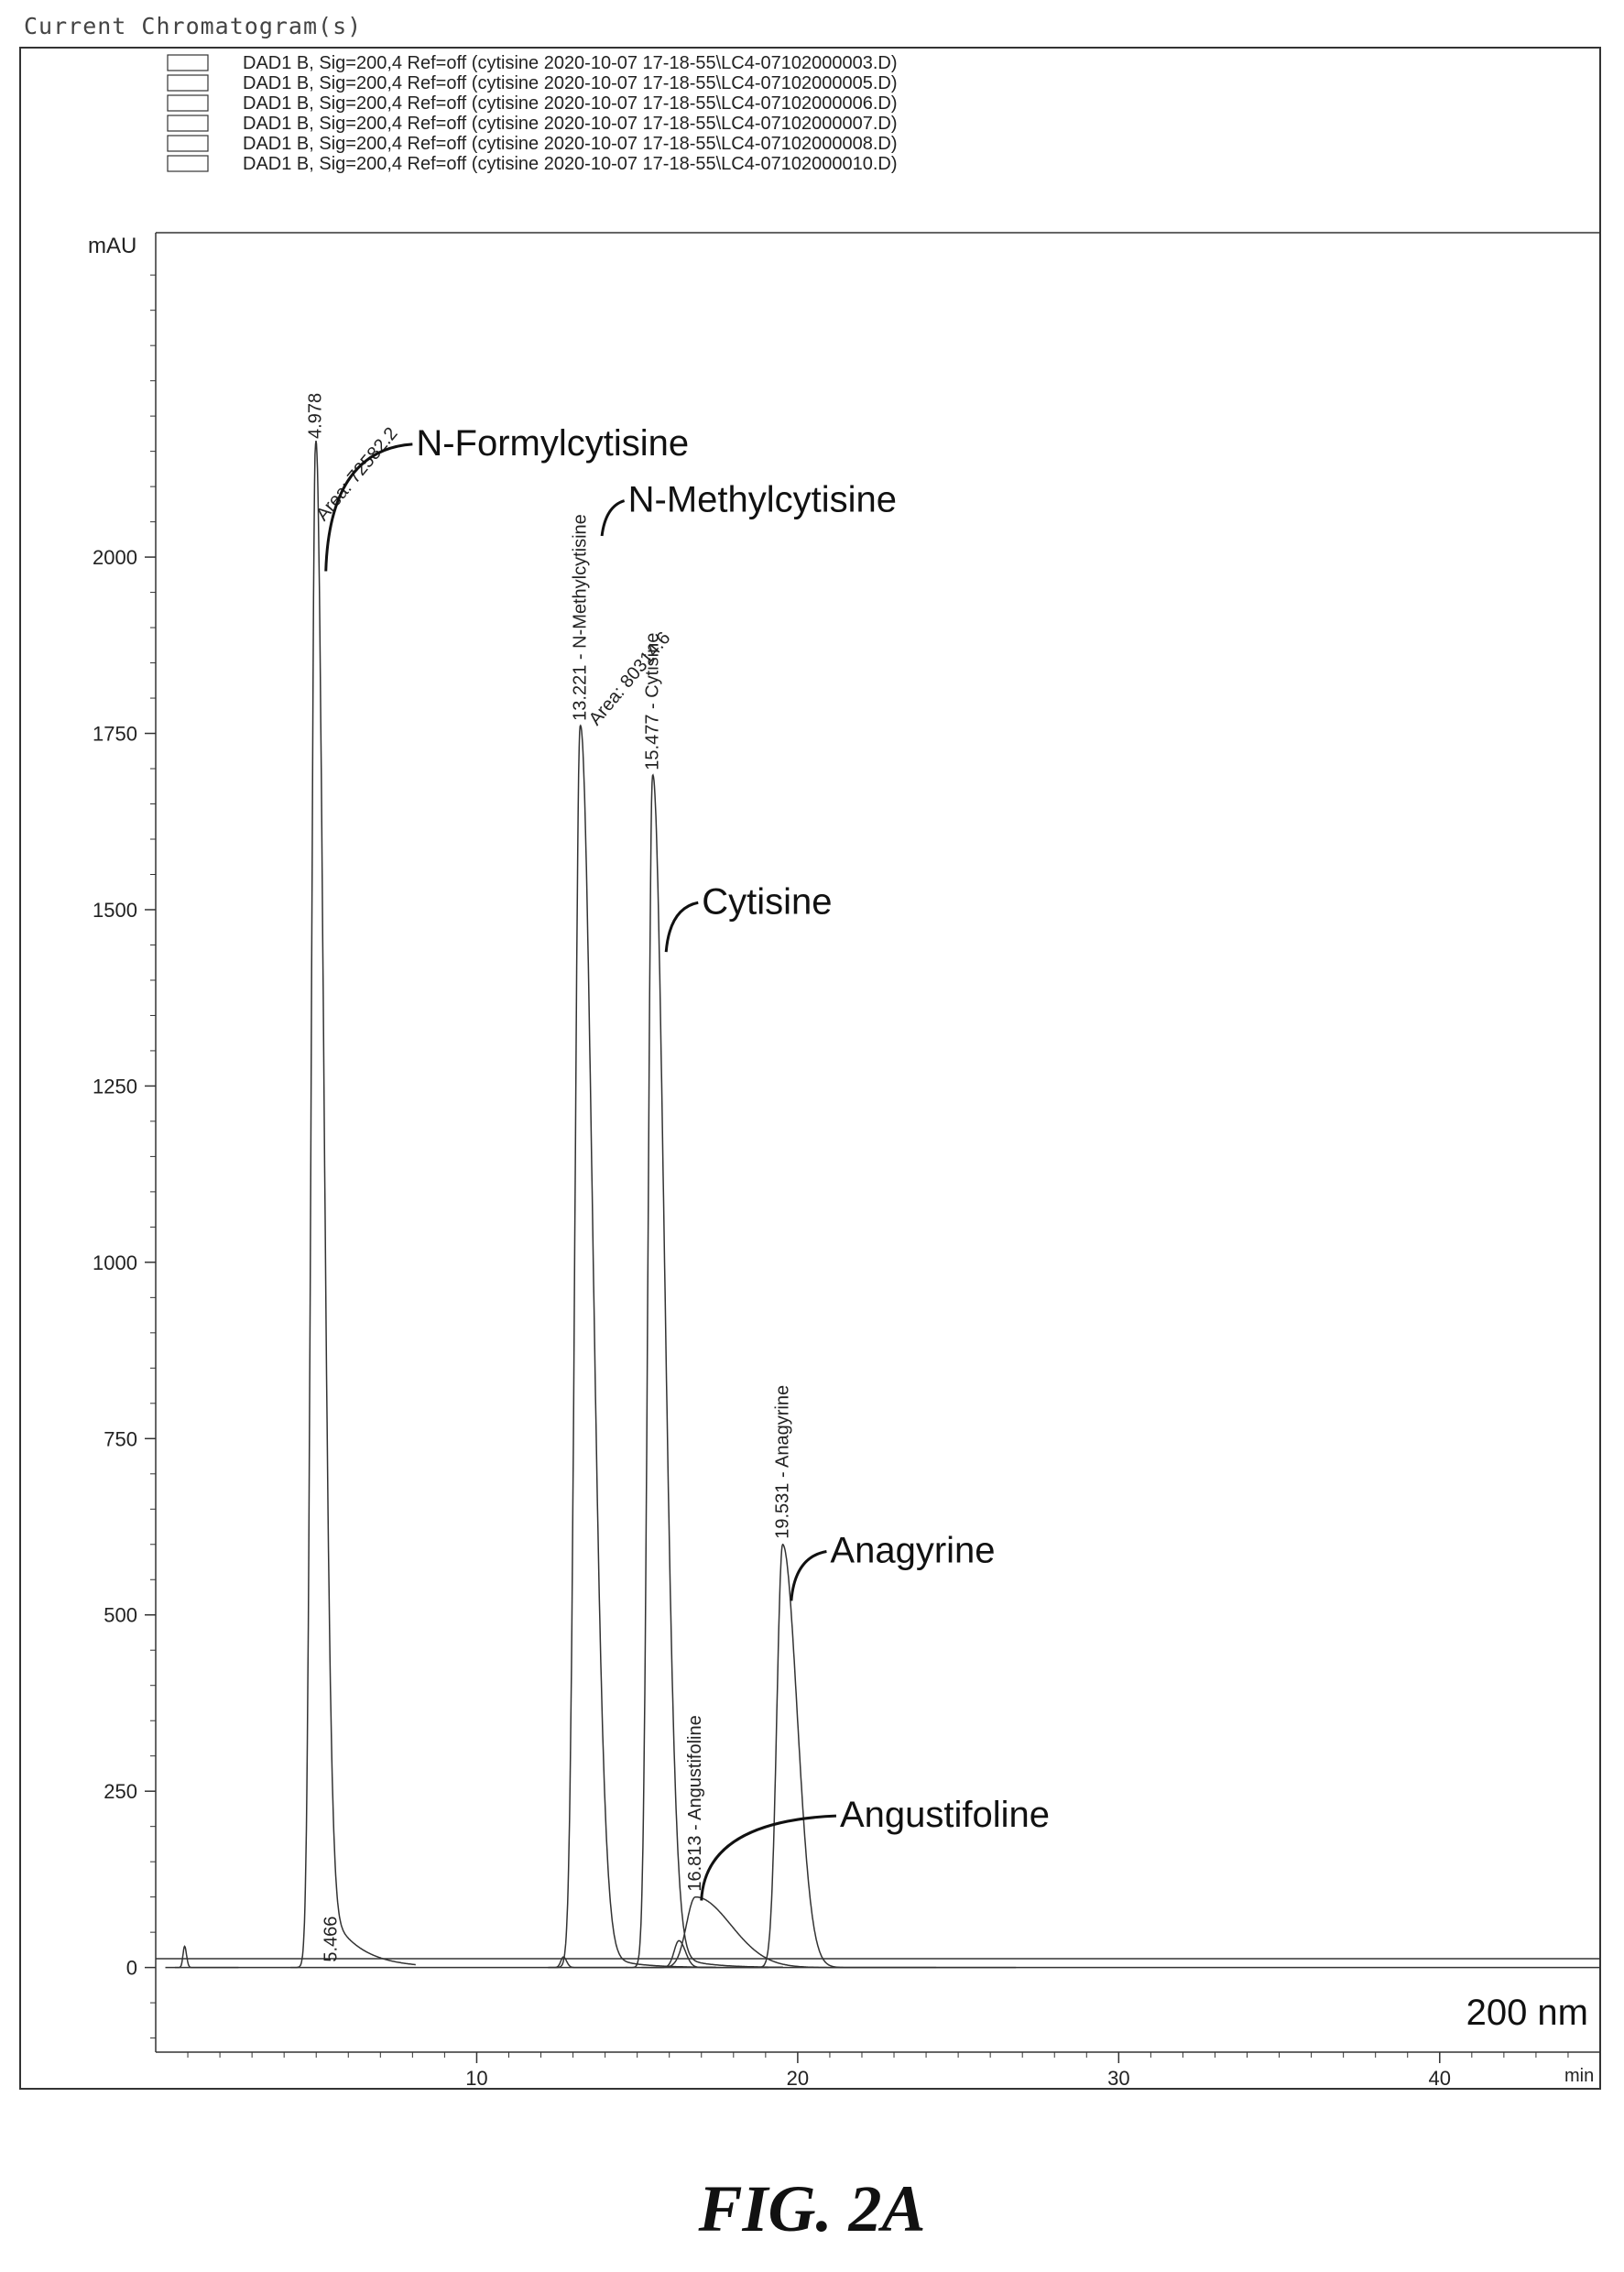 The image size is (1624, 2272). What do you see at coordinates (912, 1550) in the screenshot?
I see `callout-label: Anagyrine` at bounding box center [912, 1550].